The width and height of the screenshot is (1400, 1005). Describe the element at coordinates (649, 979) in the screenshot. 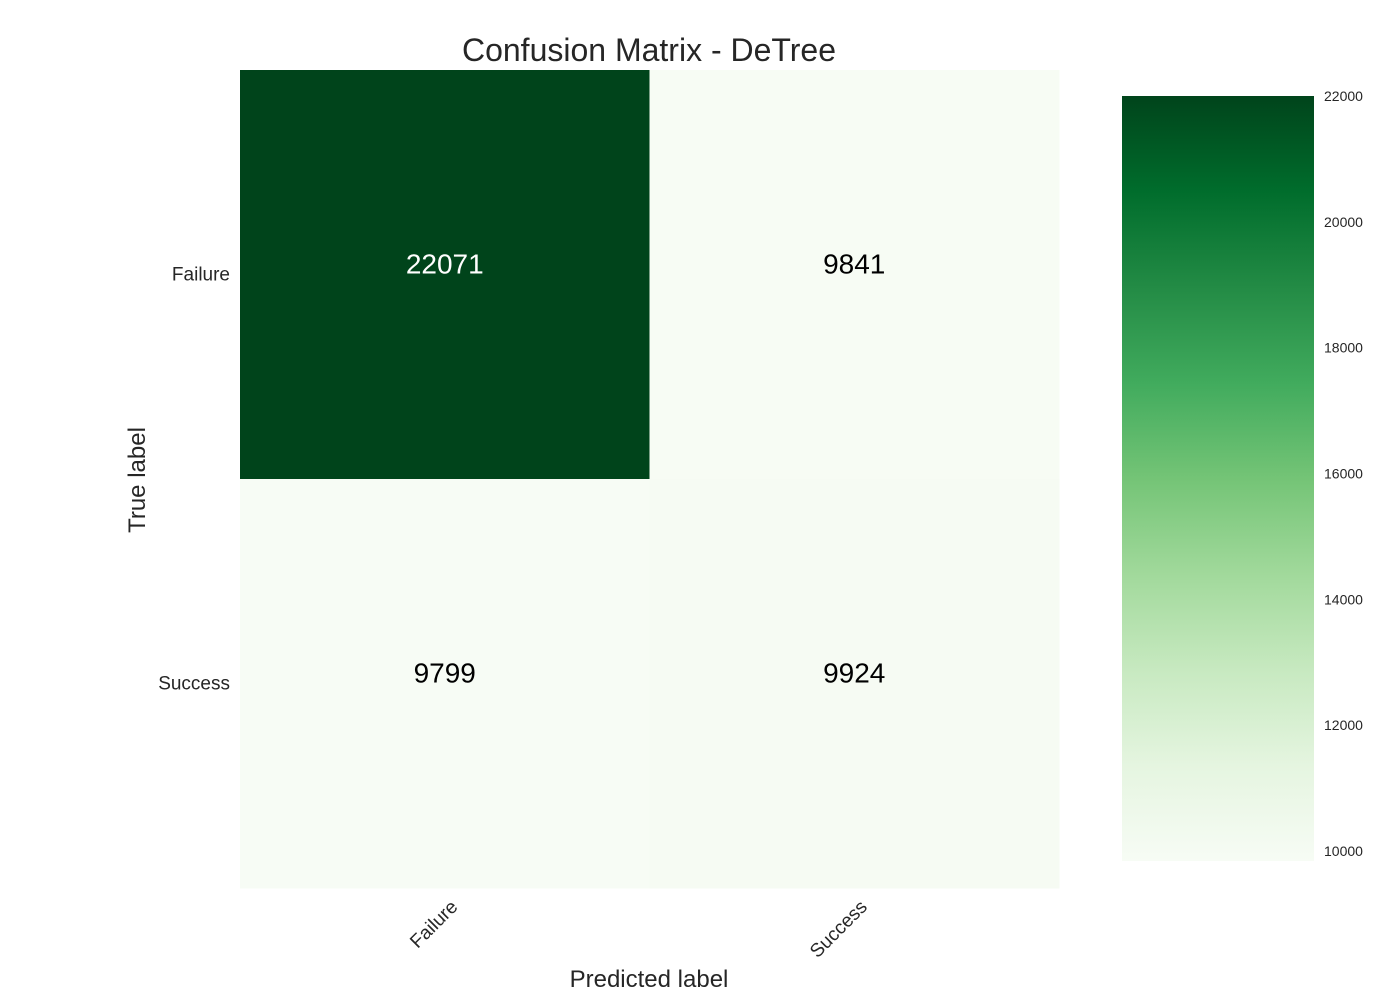

I see `x-axis-label: Predicted label` at that location.